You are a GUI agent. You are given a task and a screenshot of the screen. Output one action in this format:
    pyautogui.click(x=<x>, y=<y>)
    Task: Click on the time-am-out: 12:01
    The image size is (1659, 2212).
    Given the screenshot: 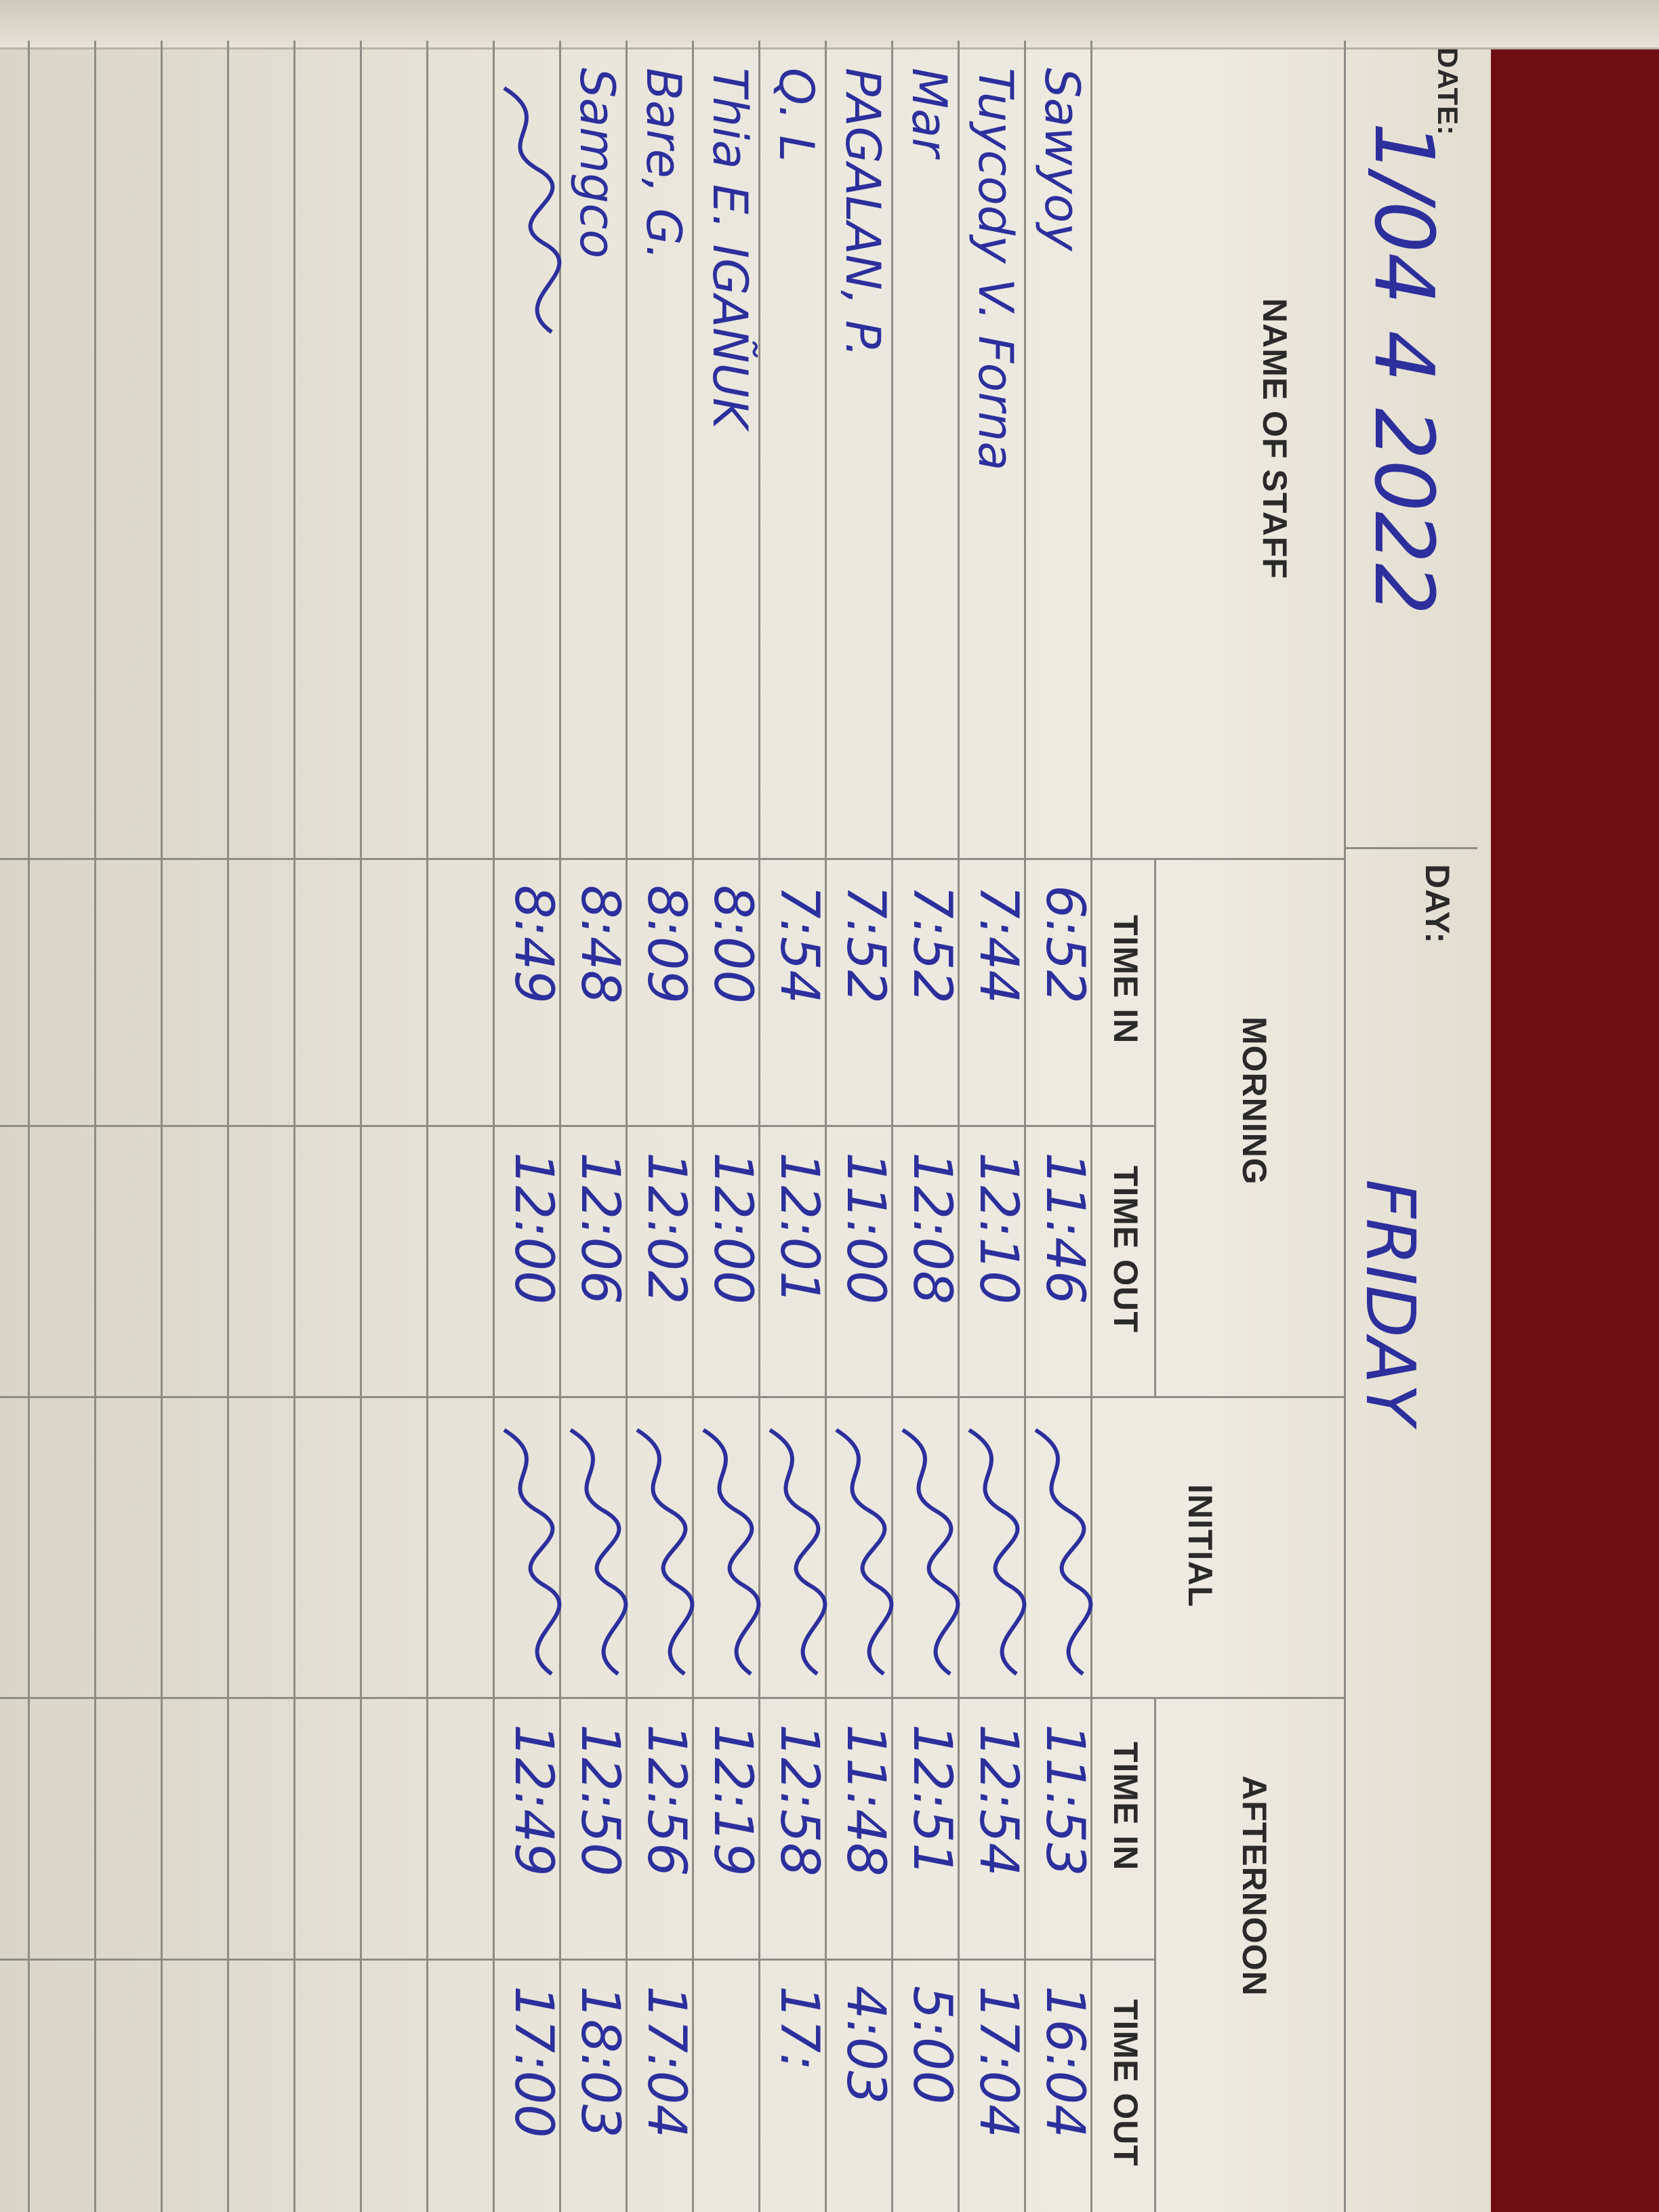 What is the action you would take?
    pyautogui.click(x=800, y=1228)
    